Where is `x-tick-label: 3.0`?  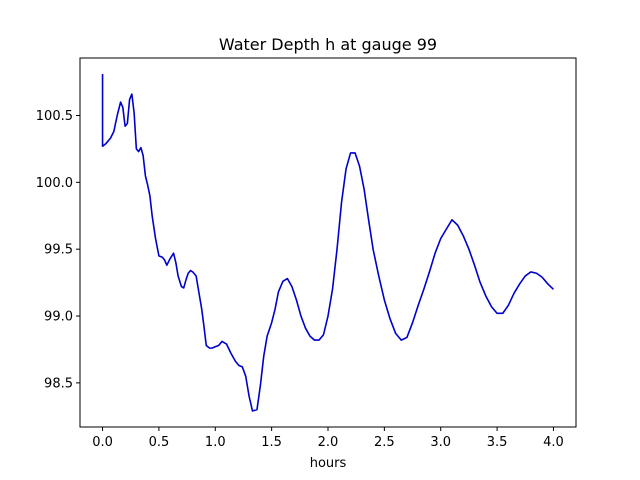 x-tick-label: 3.0 is located at coordinates (440, 442).